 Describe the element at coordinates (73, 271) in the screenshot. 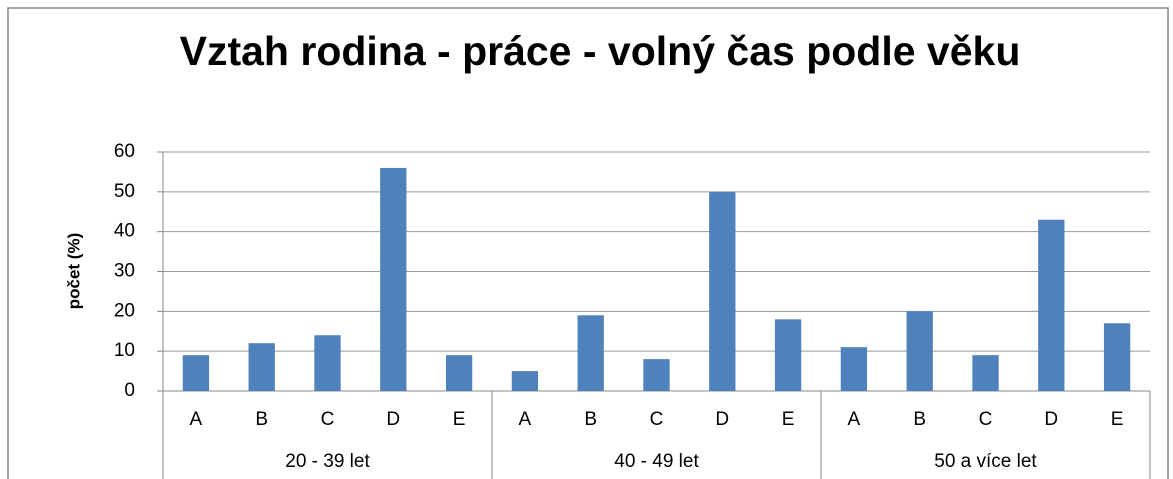

I see `y-axis-label: počet (%)` at that location.